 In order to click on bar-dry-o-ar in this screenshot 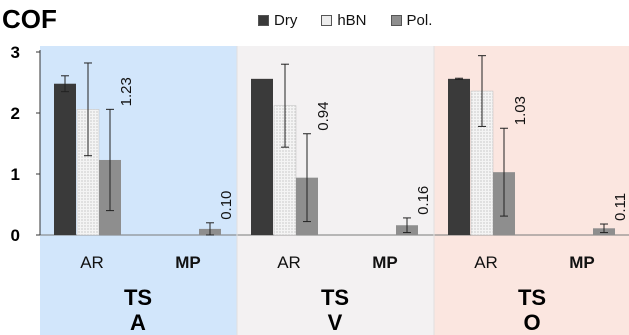, I will do `click(459, 156)`.